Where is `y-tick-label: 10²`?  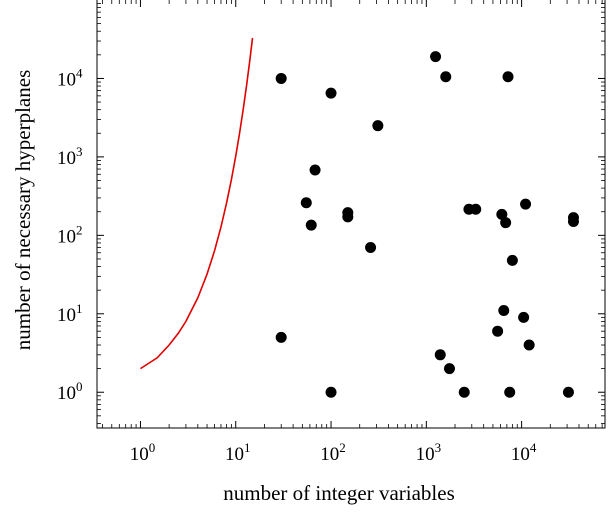
y-tick-label: 10² is located at coordinates (70, 234).